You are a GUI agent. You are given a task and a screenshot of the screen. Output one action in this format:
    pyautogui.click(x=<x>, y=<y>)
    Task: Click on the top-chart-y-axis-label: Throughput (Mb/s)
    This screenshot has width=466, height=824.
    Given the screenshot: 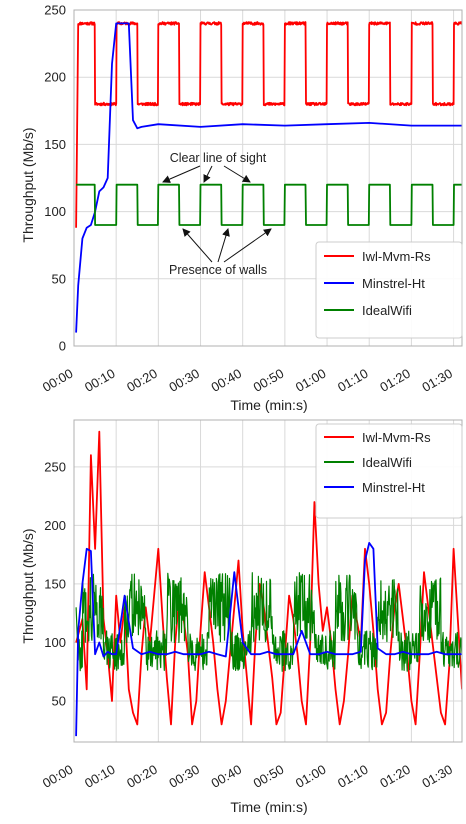 What is the action you would take?
    pyautogui.click(x=28, y=184)
    